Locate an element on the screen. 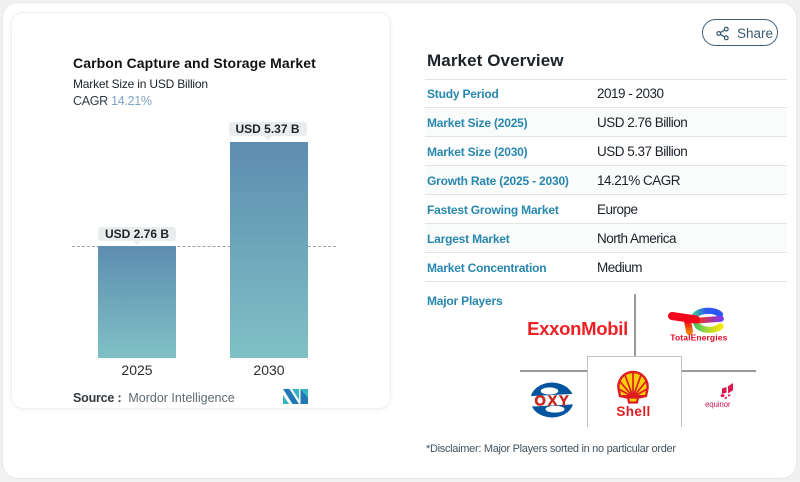  svg-text: OXY is located at coordinates (552, 402).